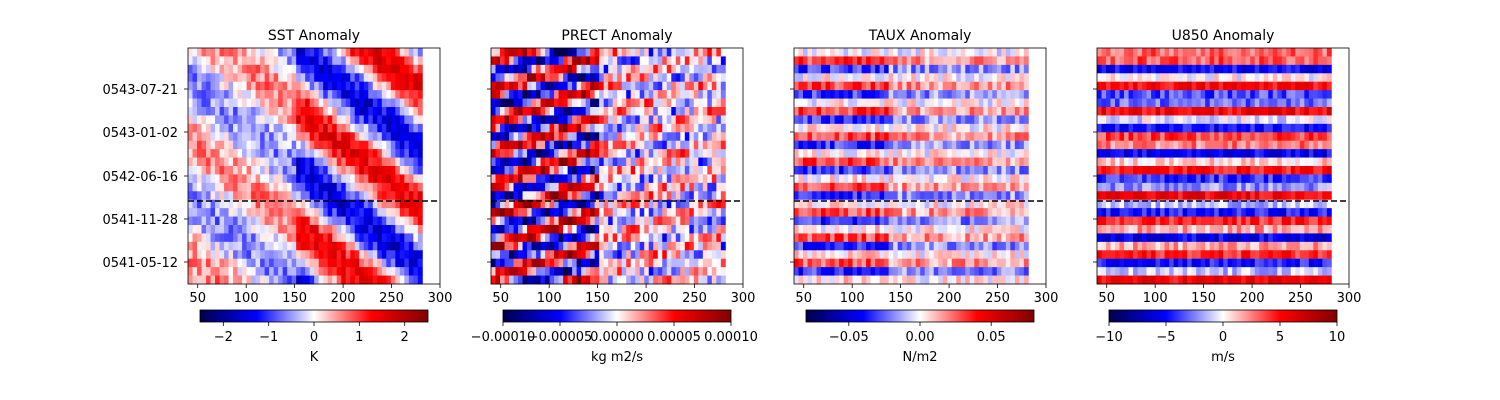  I want to click on colorbar-tick-label: −1, so click(268, 337).